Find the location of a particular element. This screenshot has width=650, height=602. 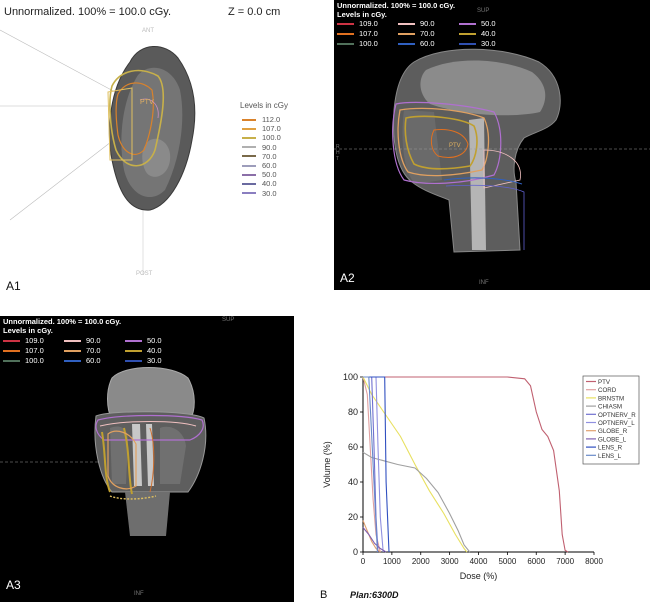

series-line-chiasm is located at coordinates (416, 502).